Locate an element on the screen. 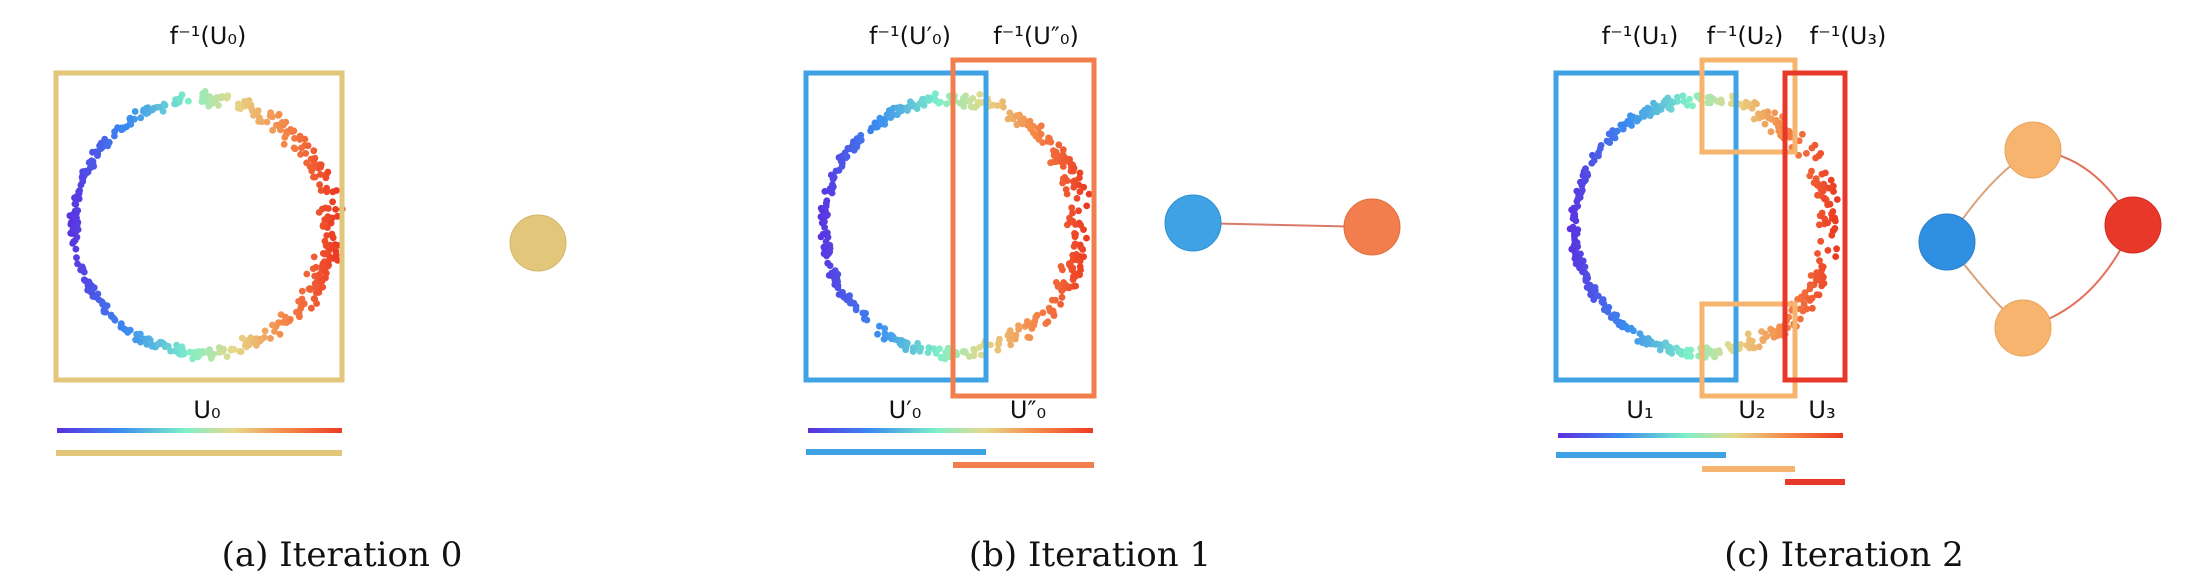  caption-a: (a) Iteration 0 is located at coordinates (342, 555).